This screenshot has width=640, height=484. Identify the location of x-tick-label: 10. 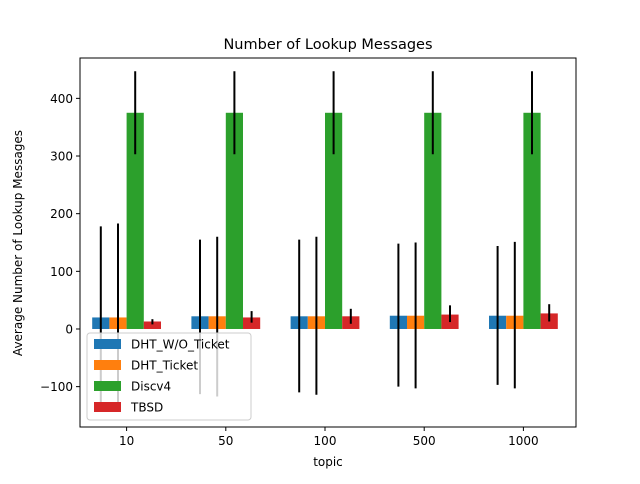
(126, 441).